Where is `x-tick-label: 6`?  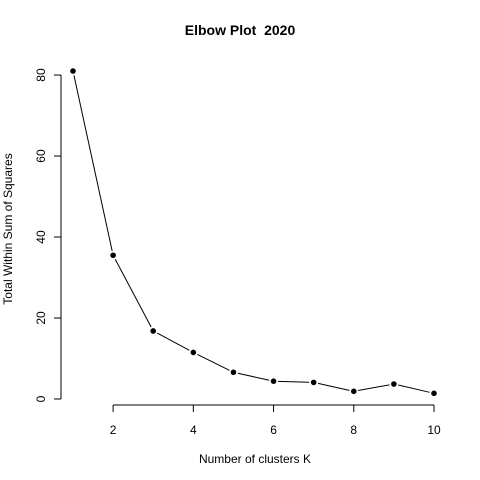
x-tick-label: 6 is located at coordinates (273, 430).